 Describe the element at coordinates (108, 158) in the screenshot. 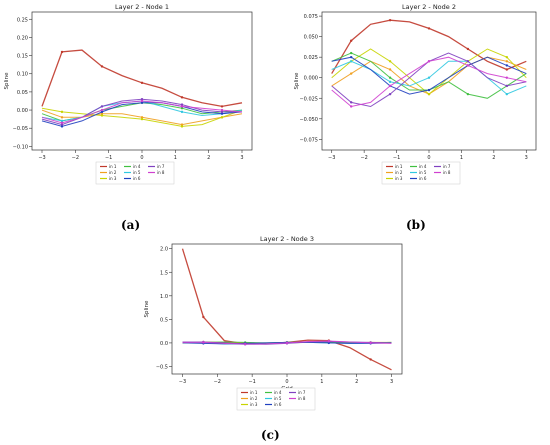

I see `x-tick-label: −1` at that location.